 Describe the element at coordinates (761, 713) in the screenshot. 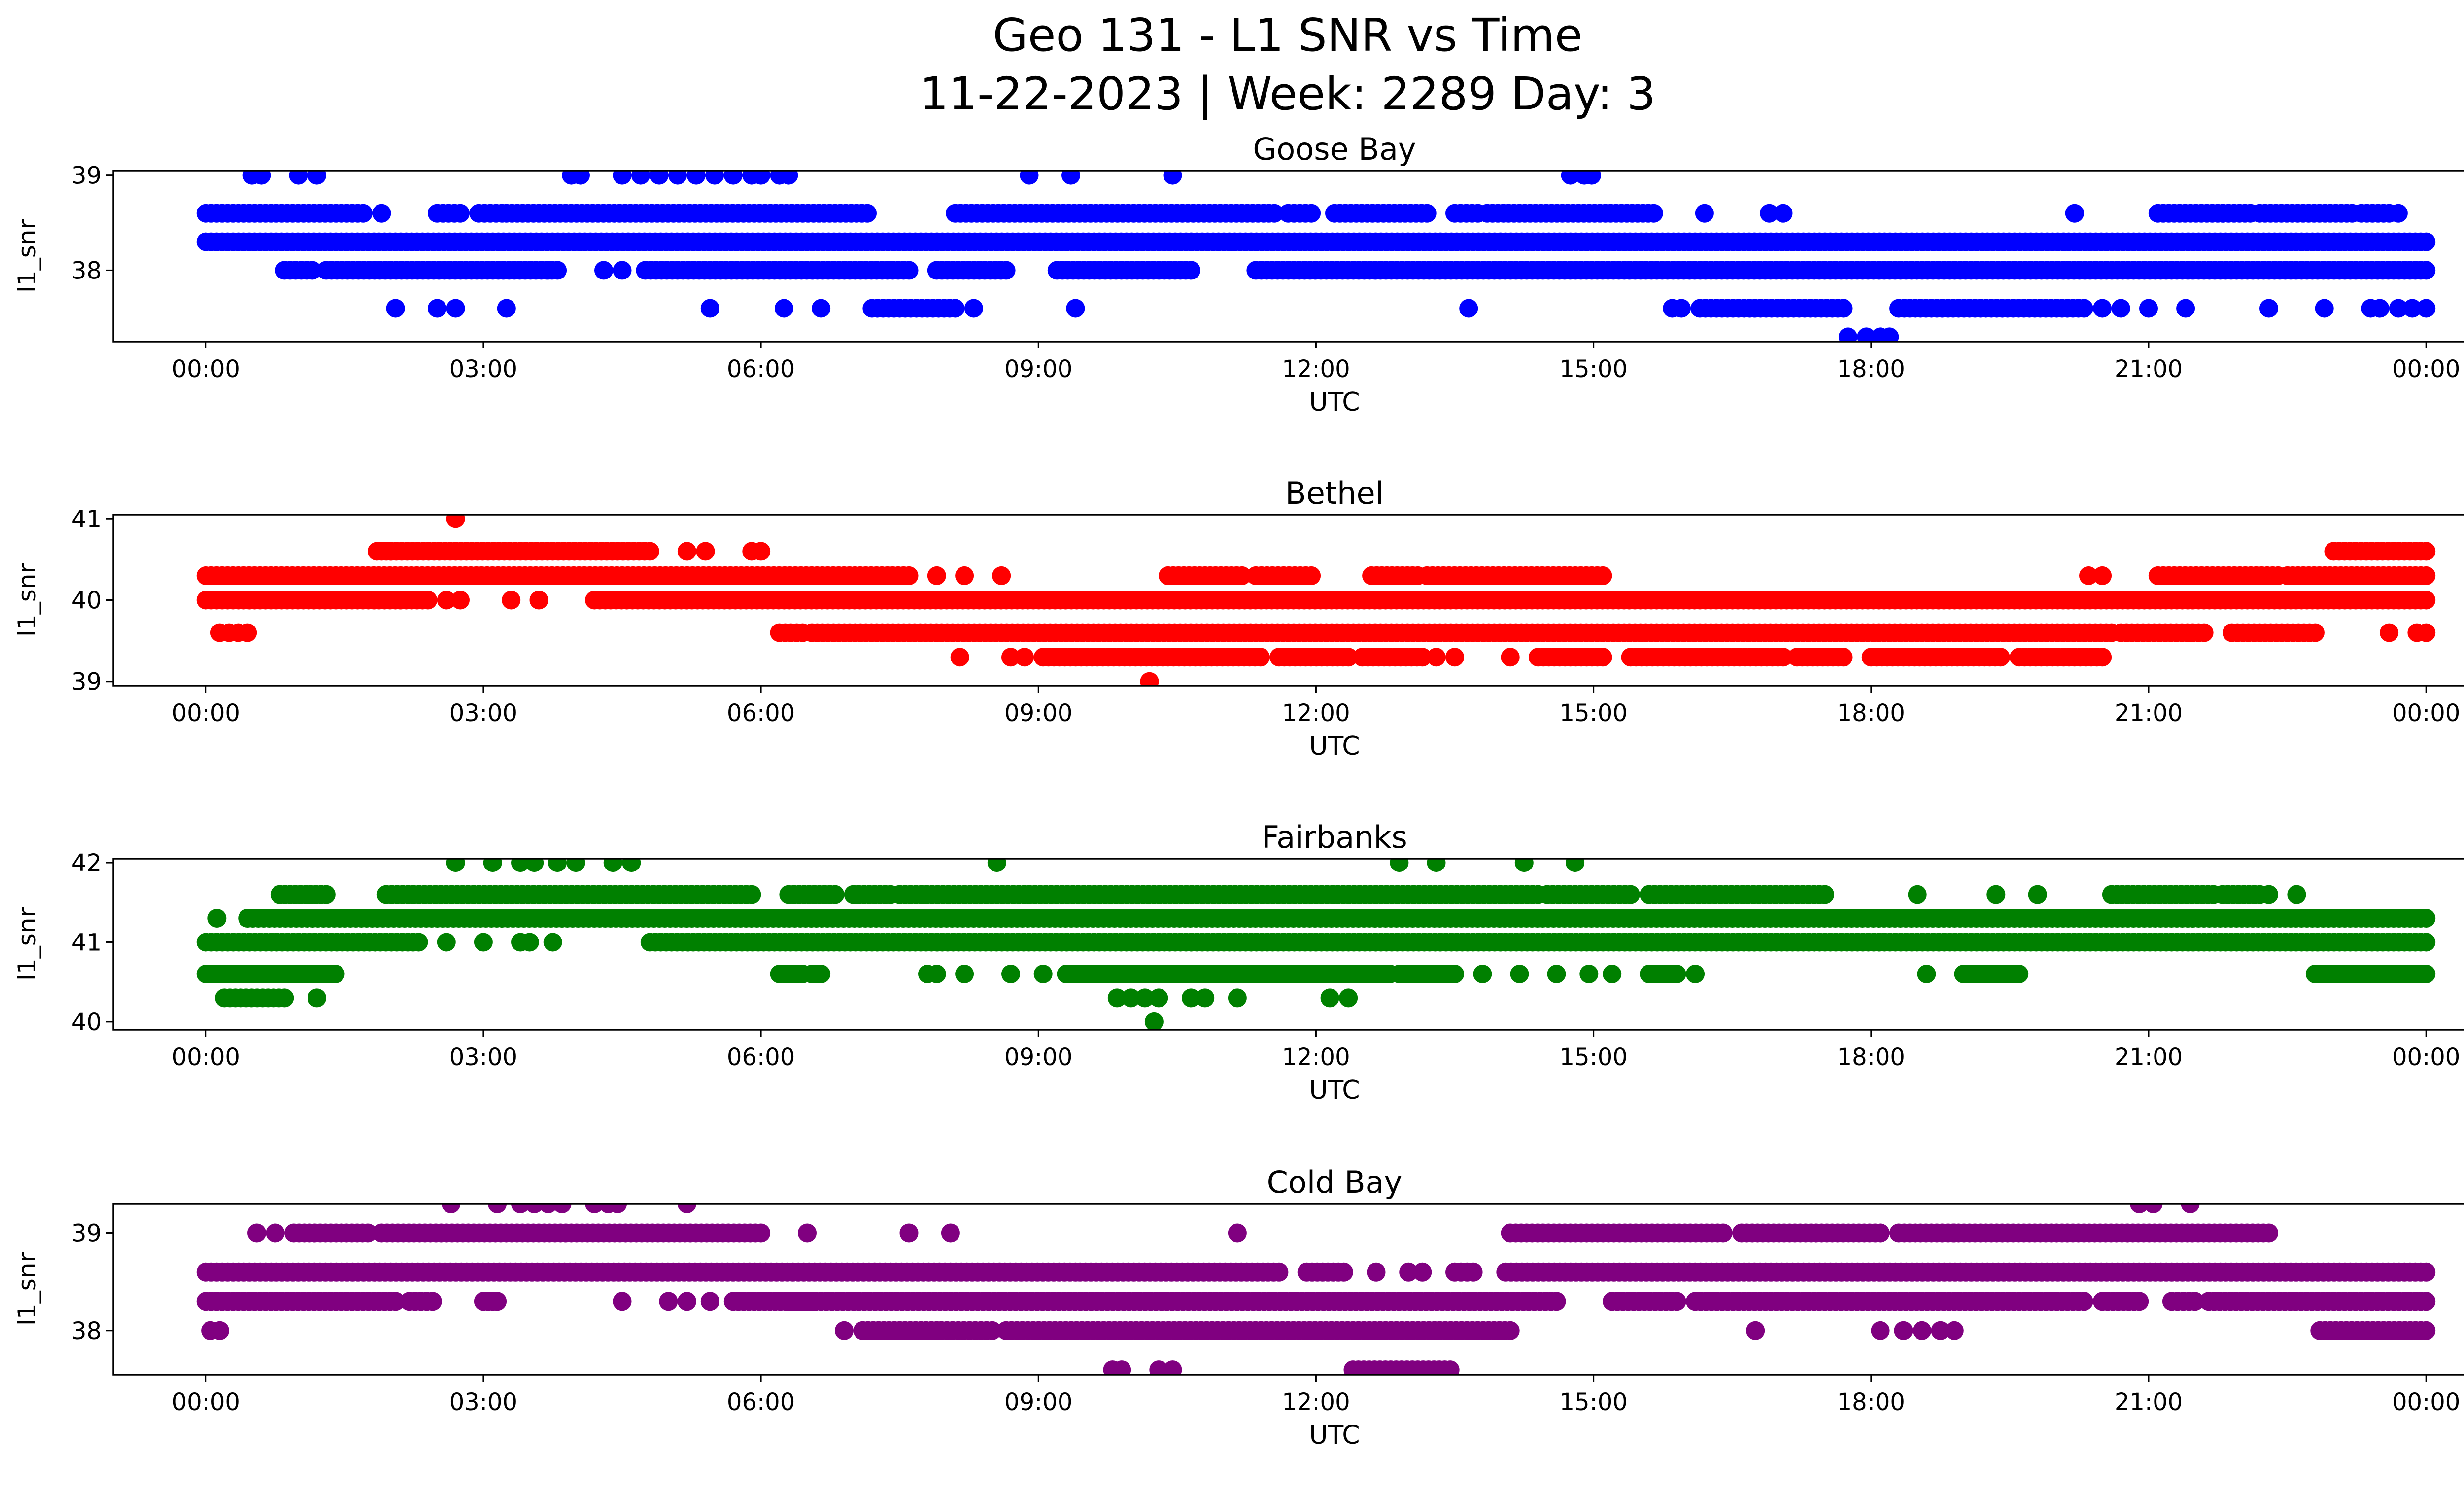

I see `x-tick-label: 06:00` at that location.